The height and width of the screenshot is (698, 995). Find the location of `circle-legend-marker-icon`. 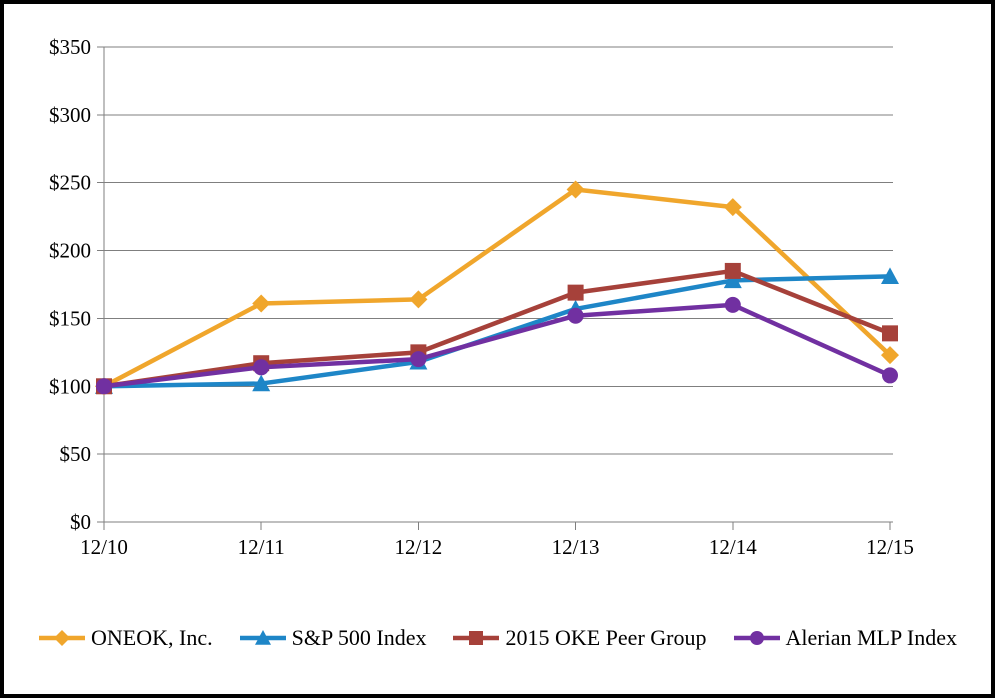

circle-legend-marker-icon is located at coordinates (756, 638).